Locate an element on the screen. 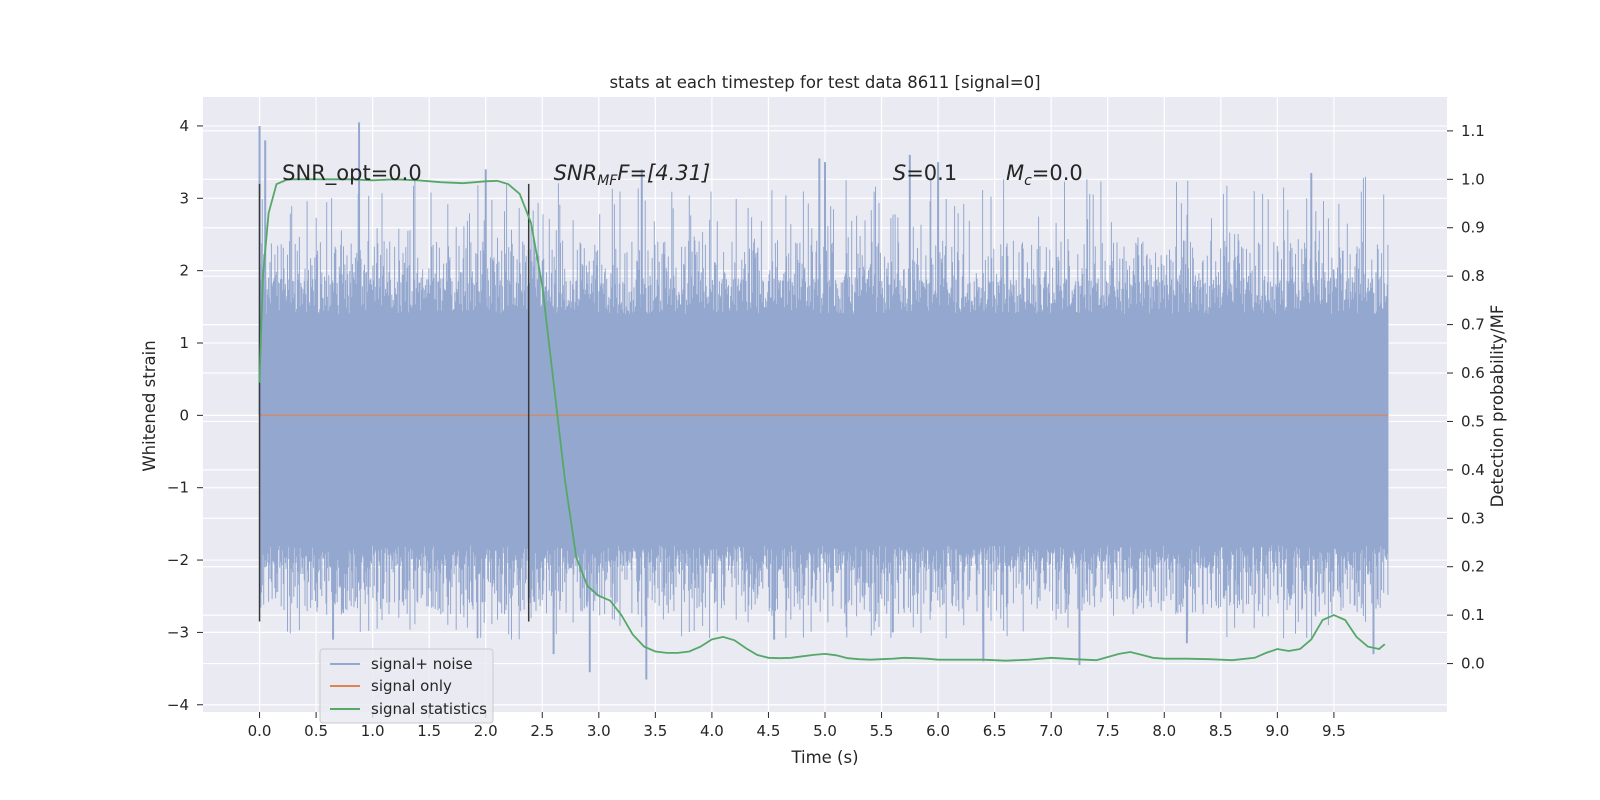  y-right-tick-label-11: 1.1 is located at coordinates (1473, 131).